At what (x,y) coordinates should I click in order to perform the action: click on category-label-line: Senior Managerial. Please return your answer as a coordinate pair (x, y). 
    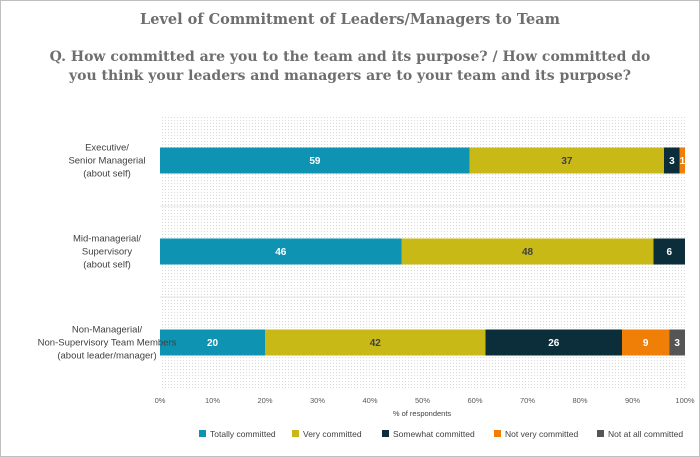
    Looking at the image, I should click on (106, 161).